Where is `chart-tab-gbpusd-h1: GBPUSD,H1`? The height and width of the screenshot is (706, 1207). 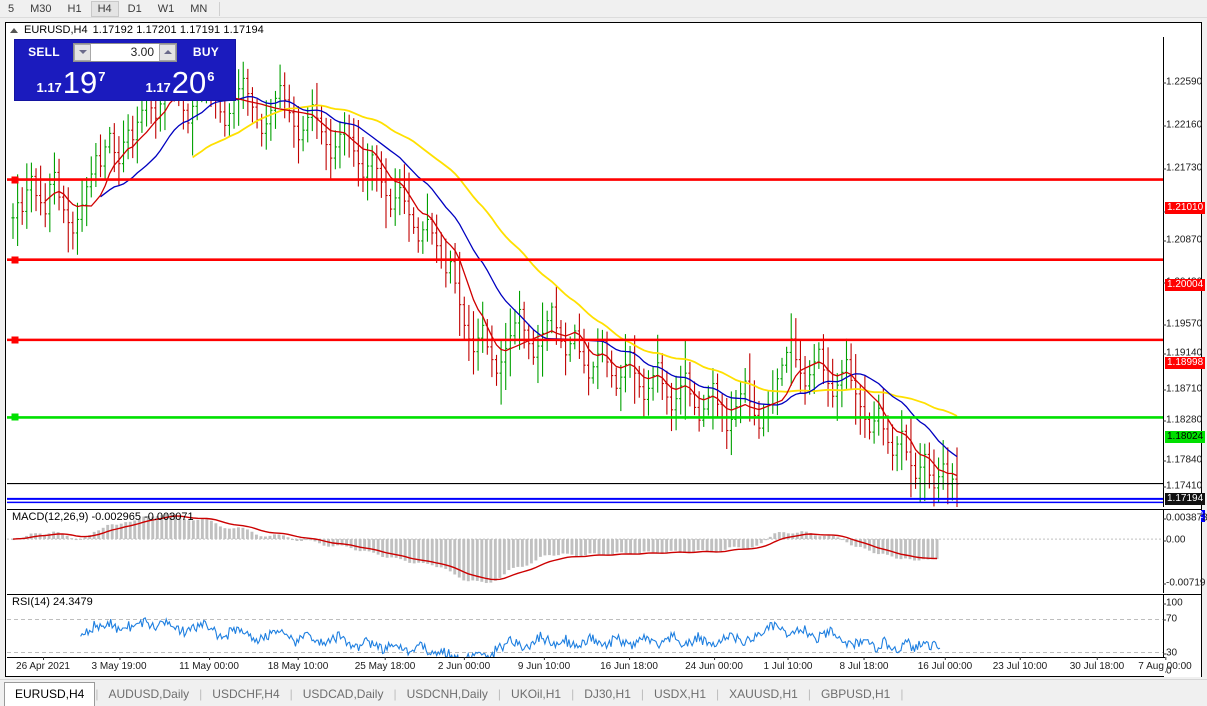
chart-tab-gbpusd-h1: GBPUSD,H1 is located at coordinates (855, 694).